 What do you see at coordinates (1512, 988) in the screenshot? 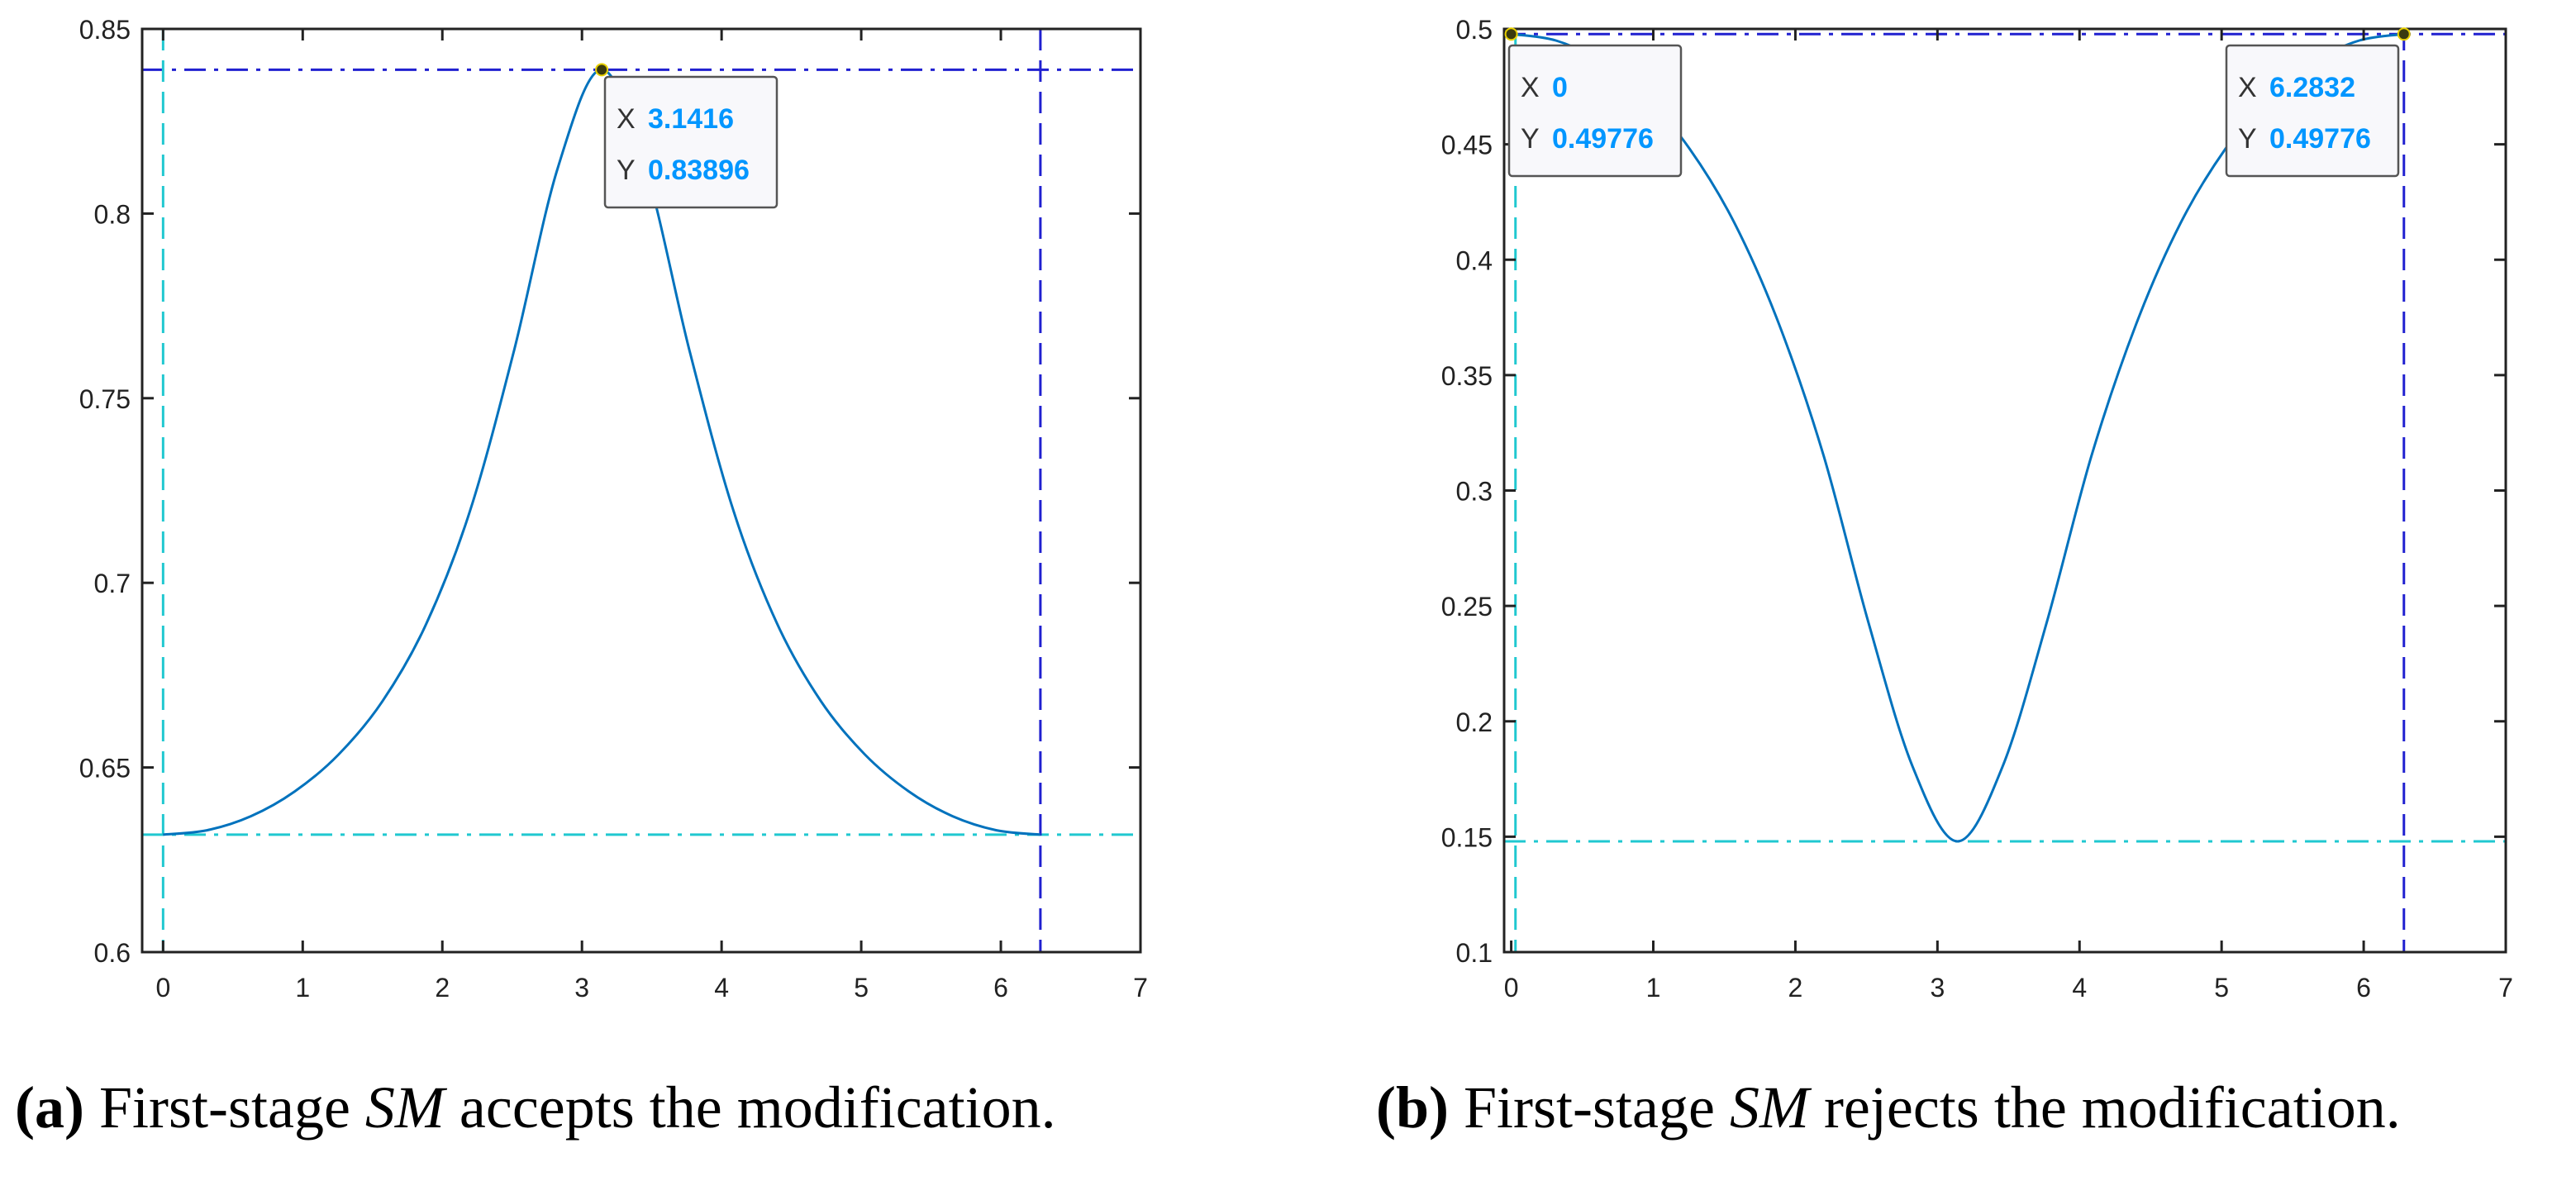
I see `chart-b-x-tick-label: 0` at bounding box center [1512, 988].